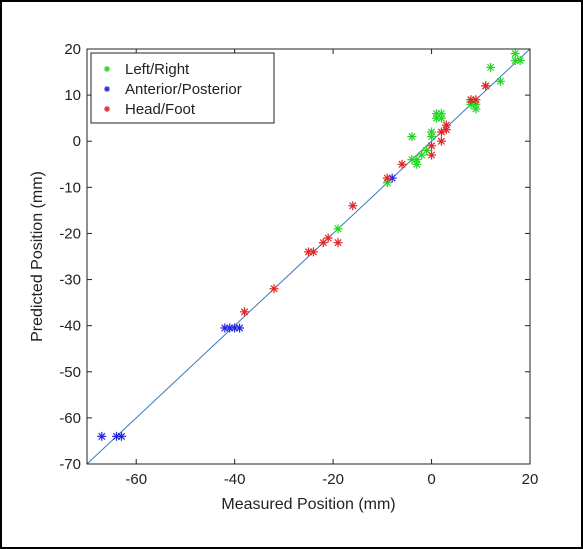 This screenshot has height=549, width=583. Describe the element at coordinates (308, 504) in the screenshot. I see `x-axis-label: Measured Position (mm)` at that location.